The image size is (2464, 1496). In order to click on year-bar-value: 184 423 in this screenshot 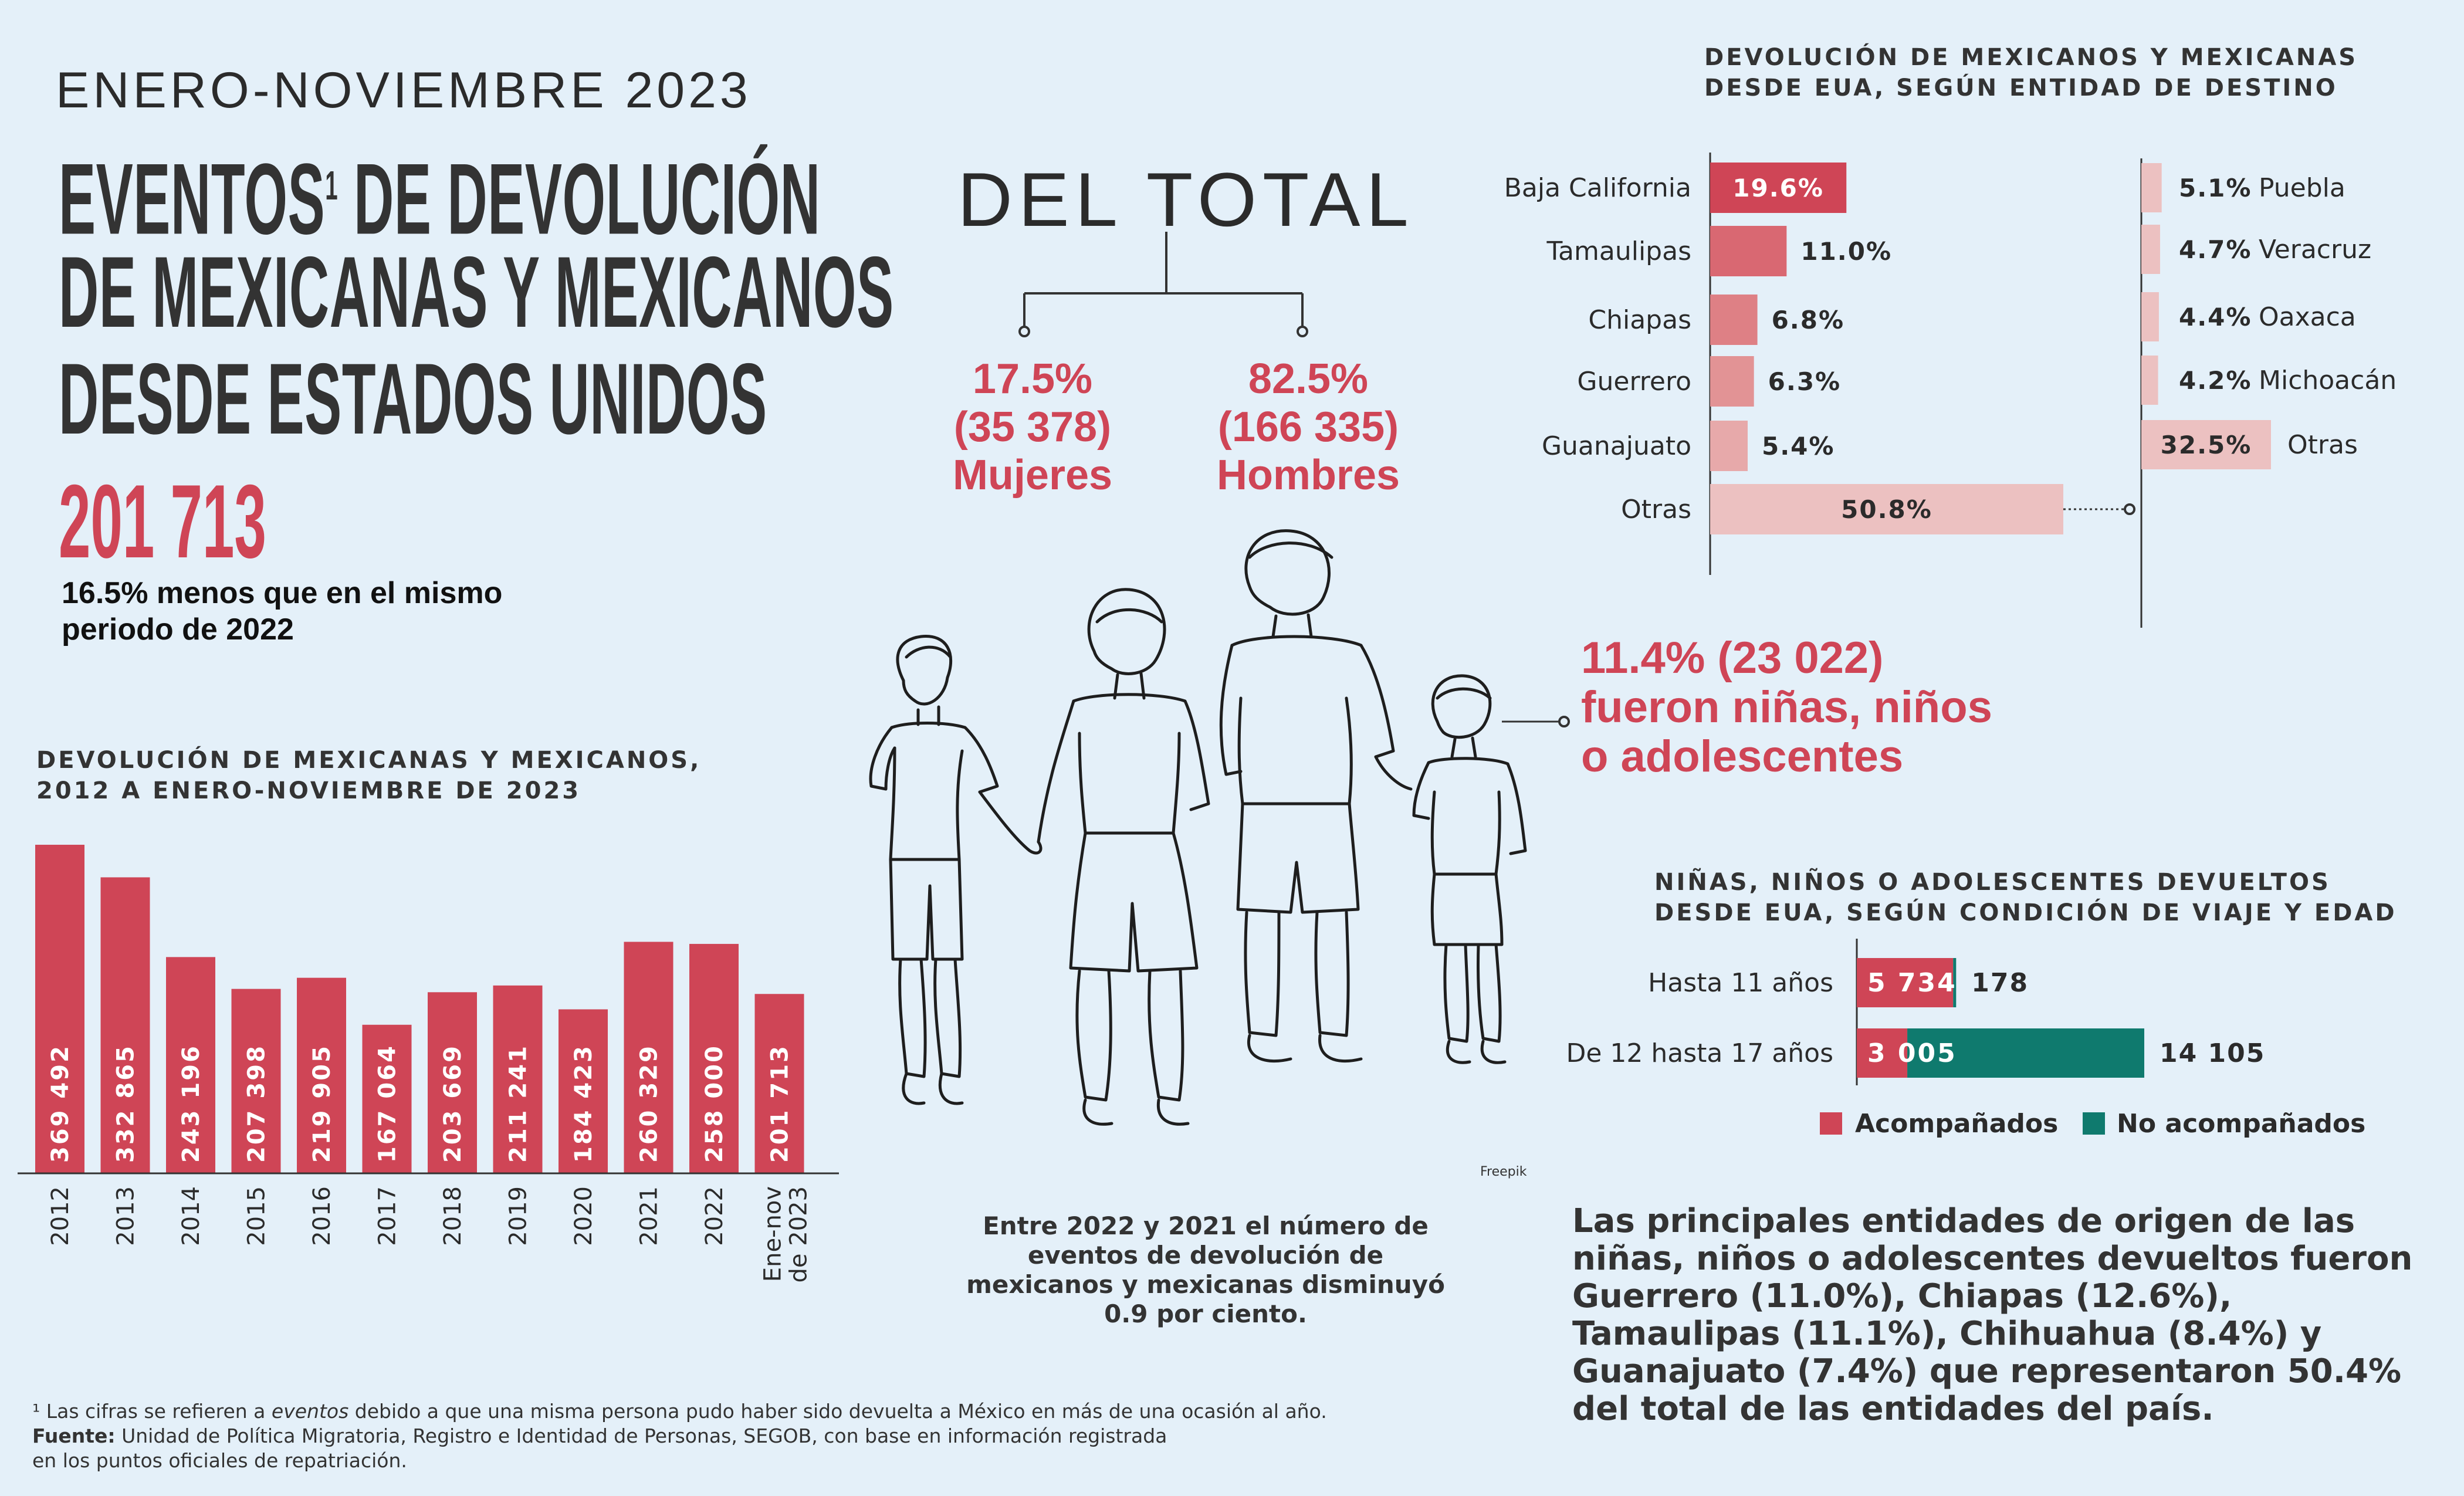, I will do `click(583, 1103)`.